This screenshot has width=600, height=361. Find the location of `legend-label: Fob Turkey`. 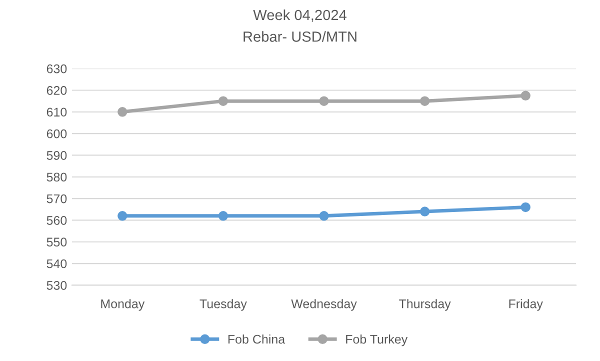

legend-label: Fob Turkey is located at coordinates (377, 340).